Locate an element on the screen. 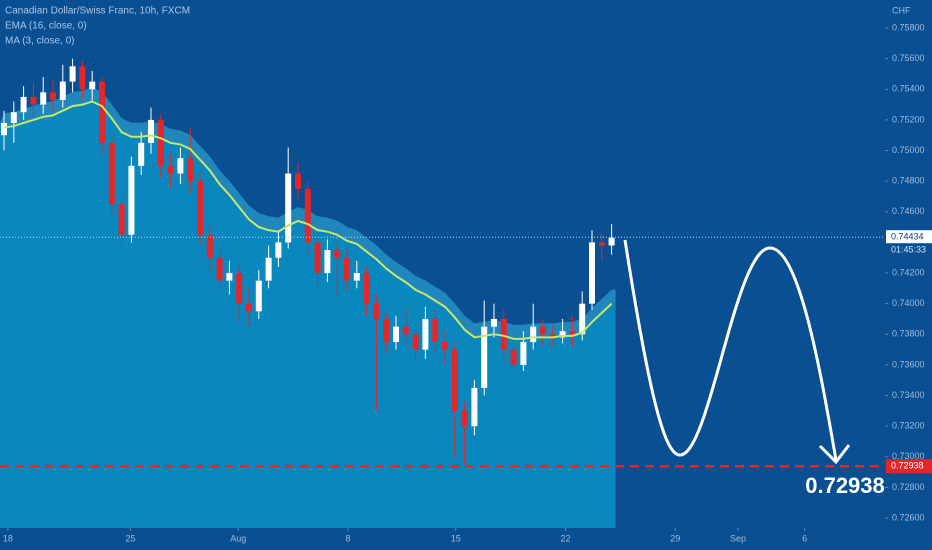  legend-ema: EMA (16, close, 0) is located at coordinates (46, 26).